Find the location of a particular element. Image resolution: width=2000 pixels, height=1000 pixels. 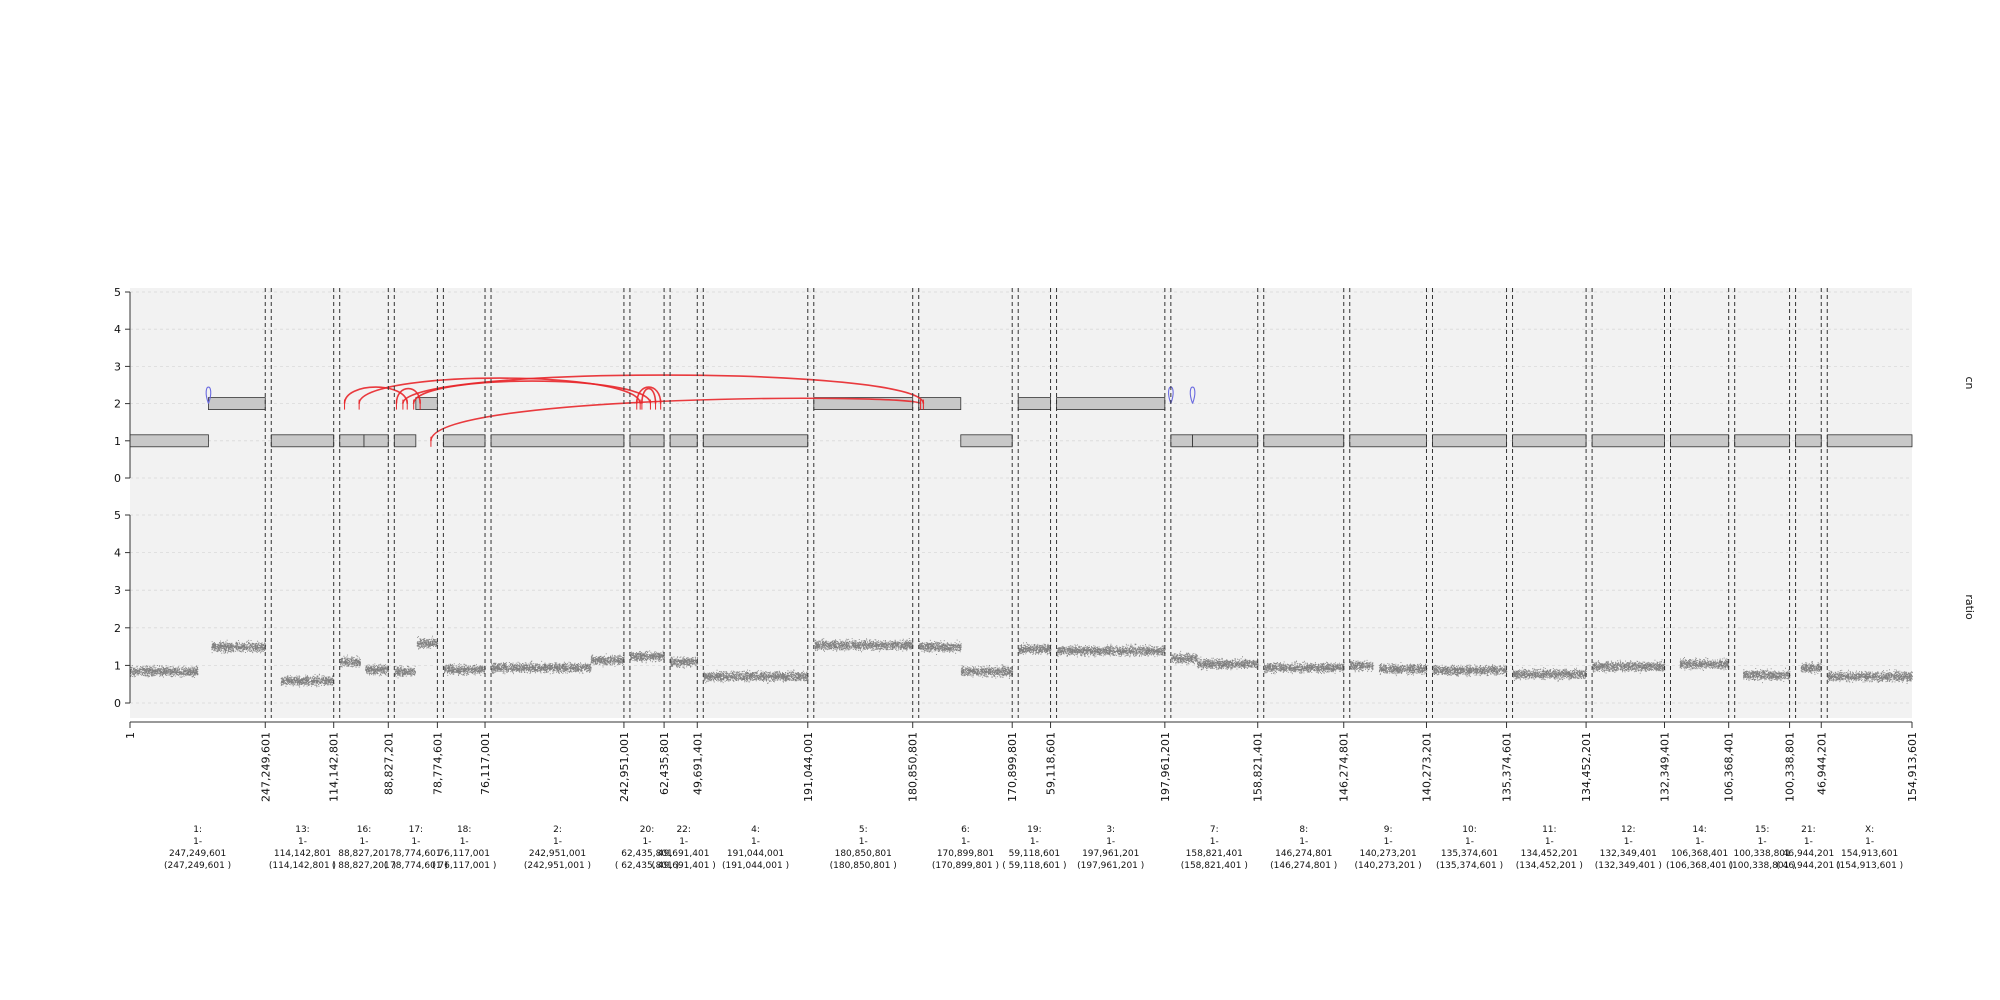

window-label-line: 62,435,801 is located at coordinates (647, 854).